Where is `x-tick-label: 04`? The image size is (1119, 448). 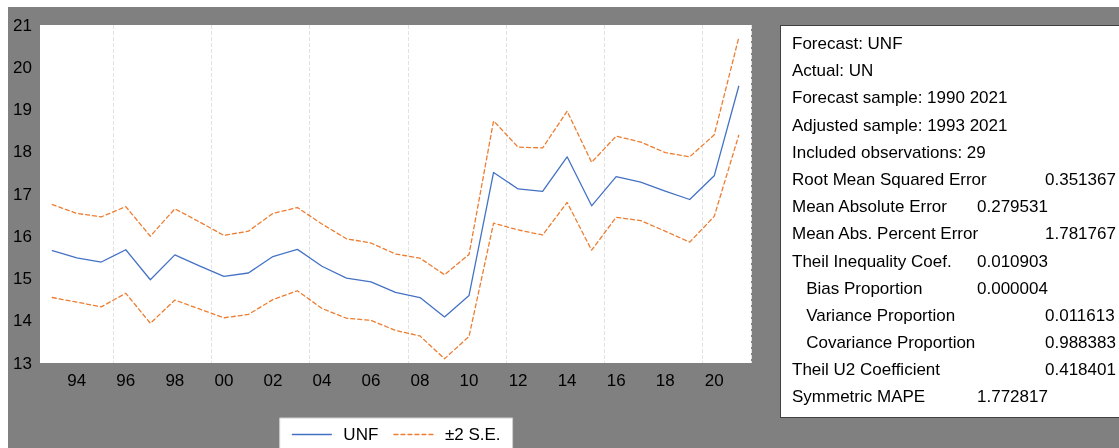 x-tick-label: 04 is located at coordinates (322, 380).